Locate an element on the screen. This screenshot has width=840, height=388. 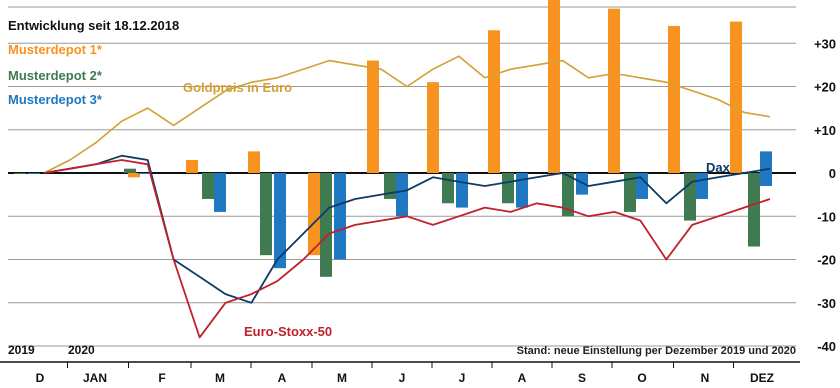
month-label: F is located at coordinates (161, 378).